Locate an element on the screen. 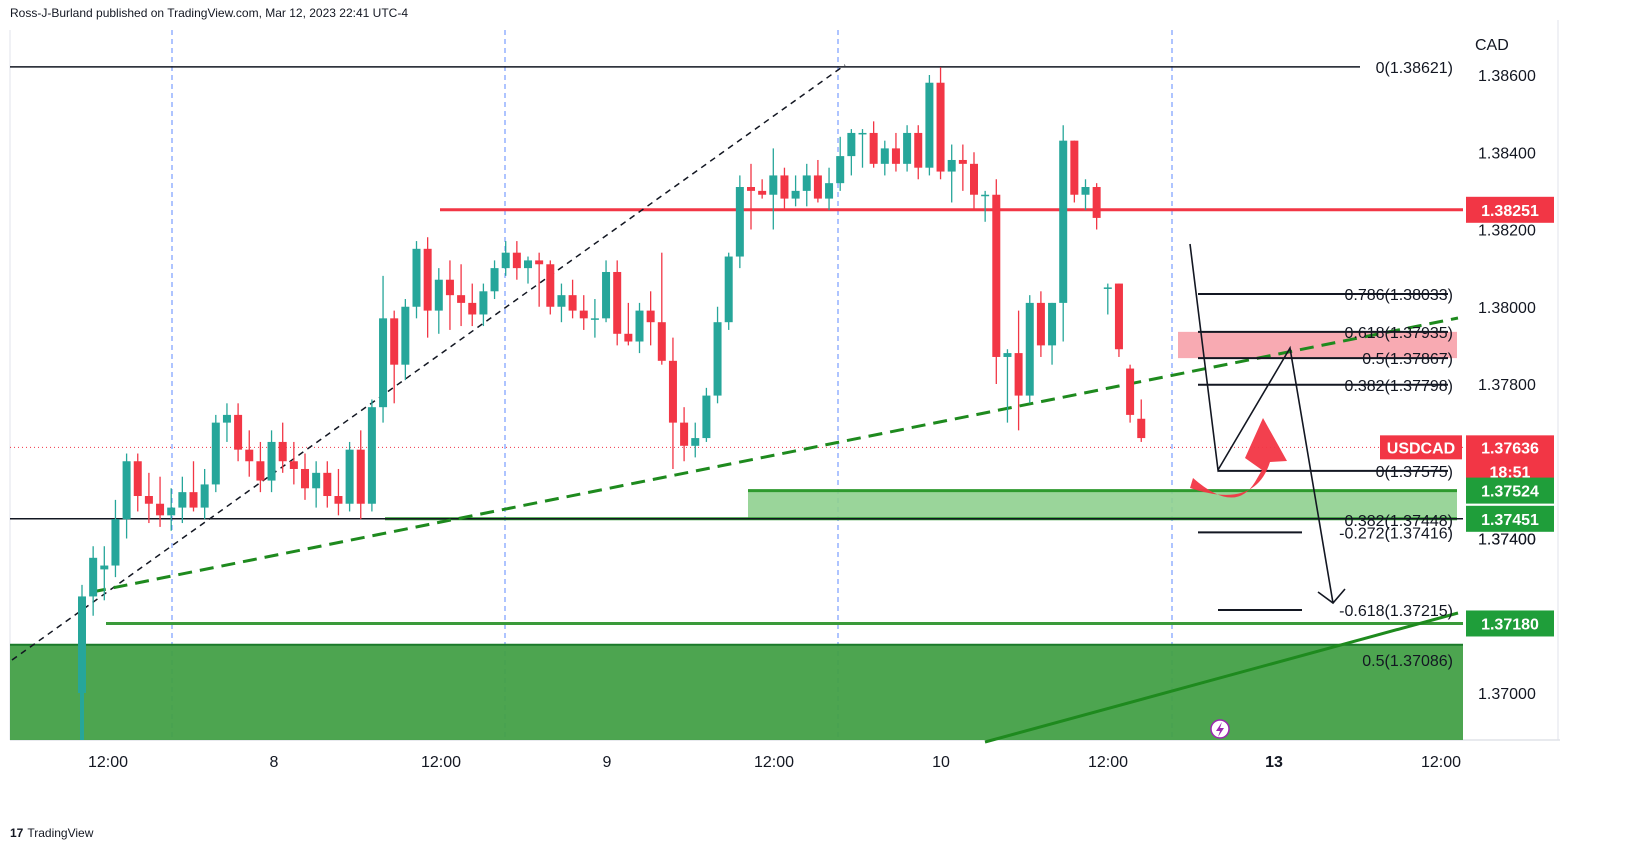  fib-label: 0.5(1.37867) is located at coordinates (1407, 359).